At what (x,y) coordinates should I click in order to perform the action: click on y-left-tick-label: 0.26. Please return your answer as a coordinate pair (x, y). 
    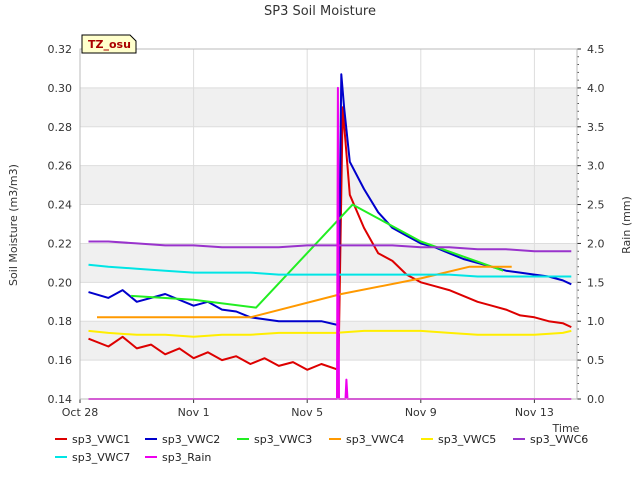
    Looking at the image, I should click on (60, 166).